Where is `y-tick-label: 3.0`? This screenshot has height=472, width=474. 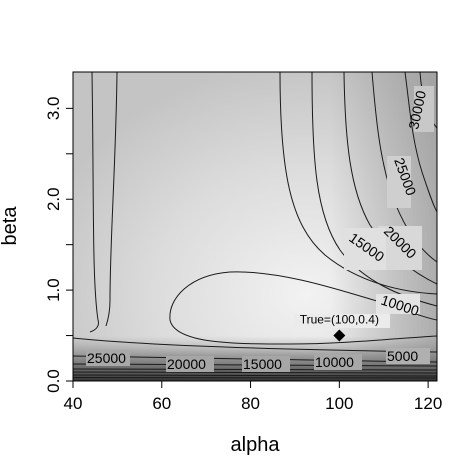
y-tick-label: 3.0 is located at coordinates (53, 109).